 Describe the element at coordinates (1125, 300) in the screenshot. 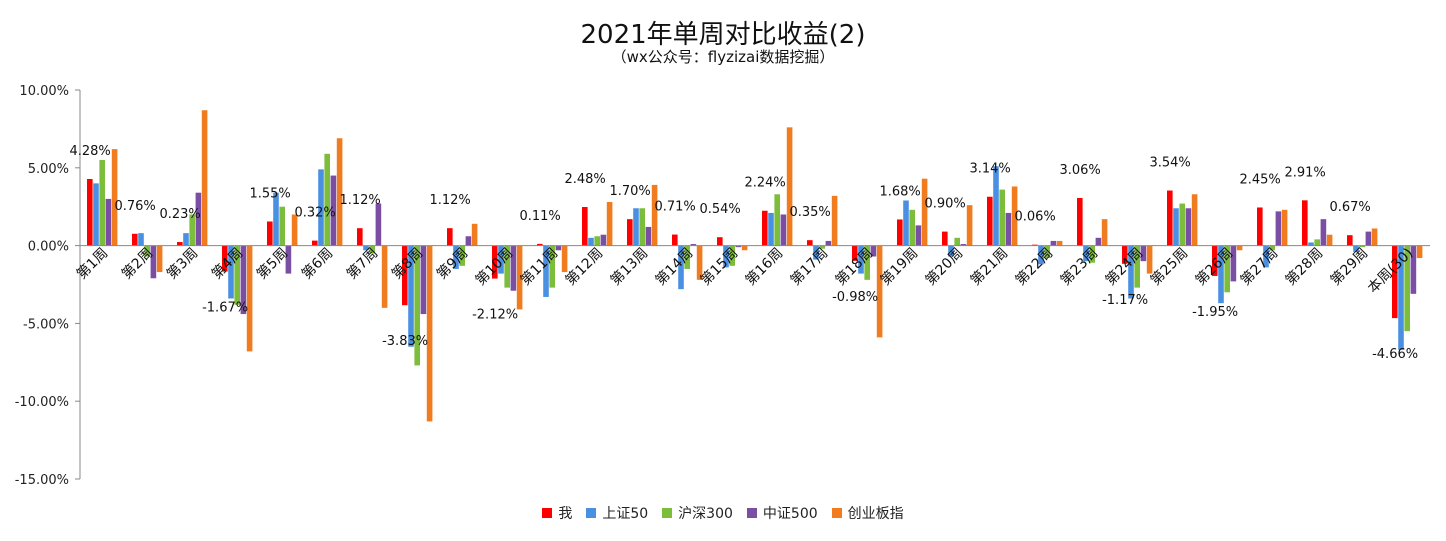

I see `data-label: -1.17%` at that location.